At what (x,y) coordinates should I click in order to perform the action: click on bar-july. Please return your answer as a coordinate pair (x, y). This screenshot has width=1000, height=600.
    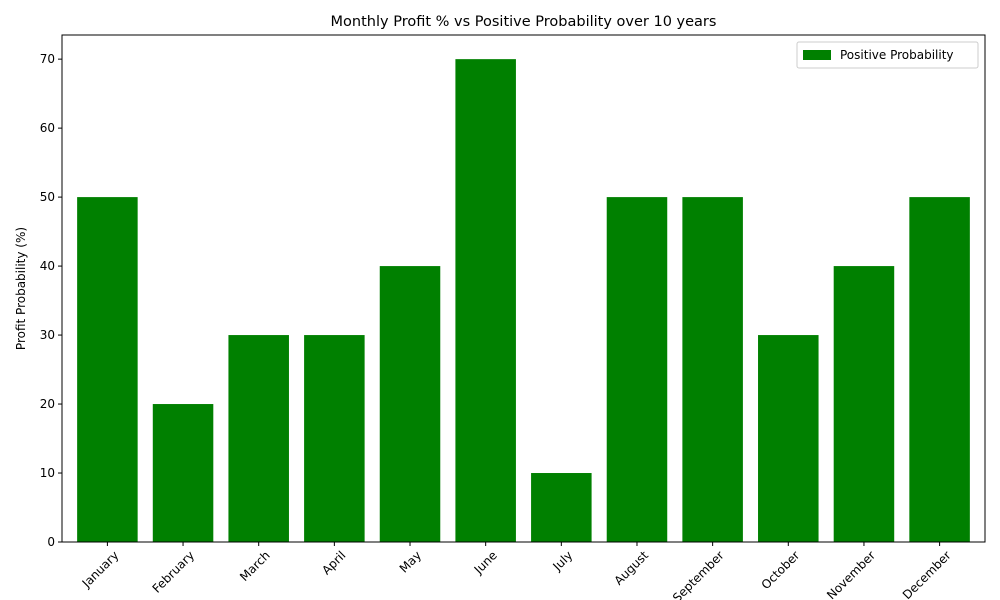
    Looking at the image, I should click on (561, 507).